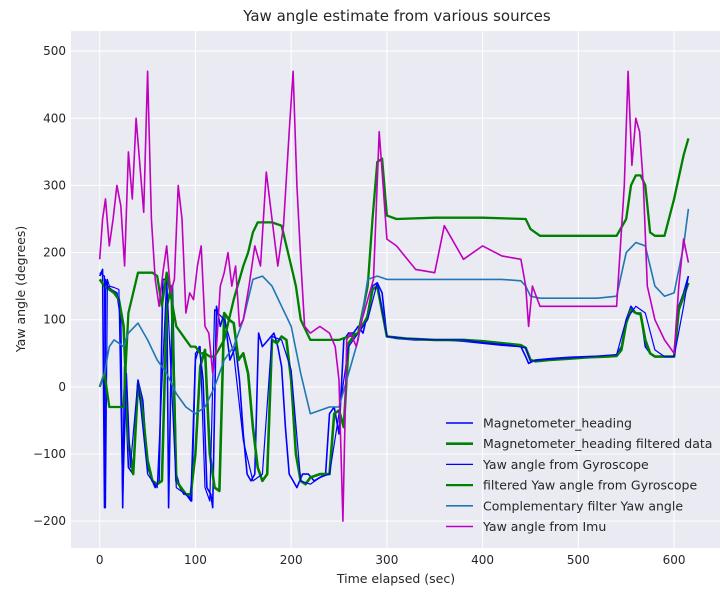 This screenshot has width=725, height=593. Describe the element at coordinates (590, 485) in the screenshot. I see `legend-label: filtered Yaw angle from Gyroscope` at that location.